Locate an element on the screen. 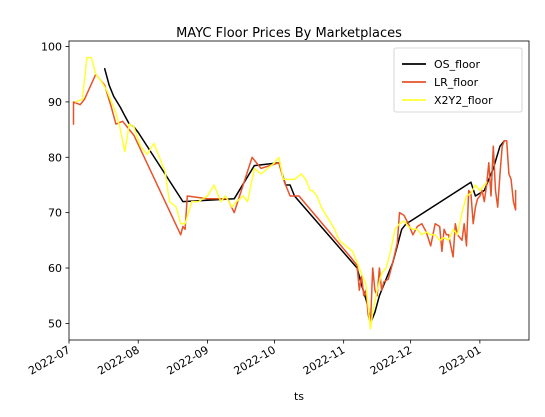  y-axis: 50 60 70 80 90 100 is located at coordinates (55, 185).